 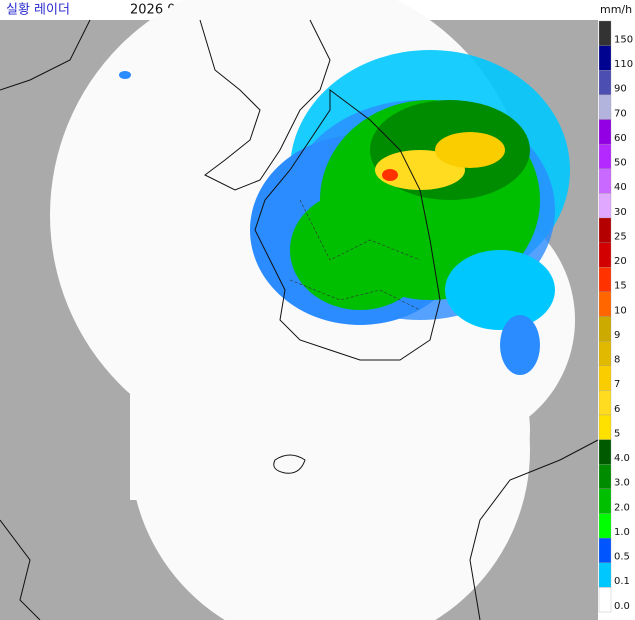 What do you see at coordinates (622, 532) in the screenshot?
I see `legend-label: 1.0` at bounding box center [622, 532].